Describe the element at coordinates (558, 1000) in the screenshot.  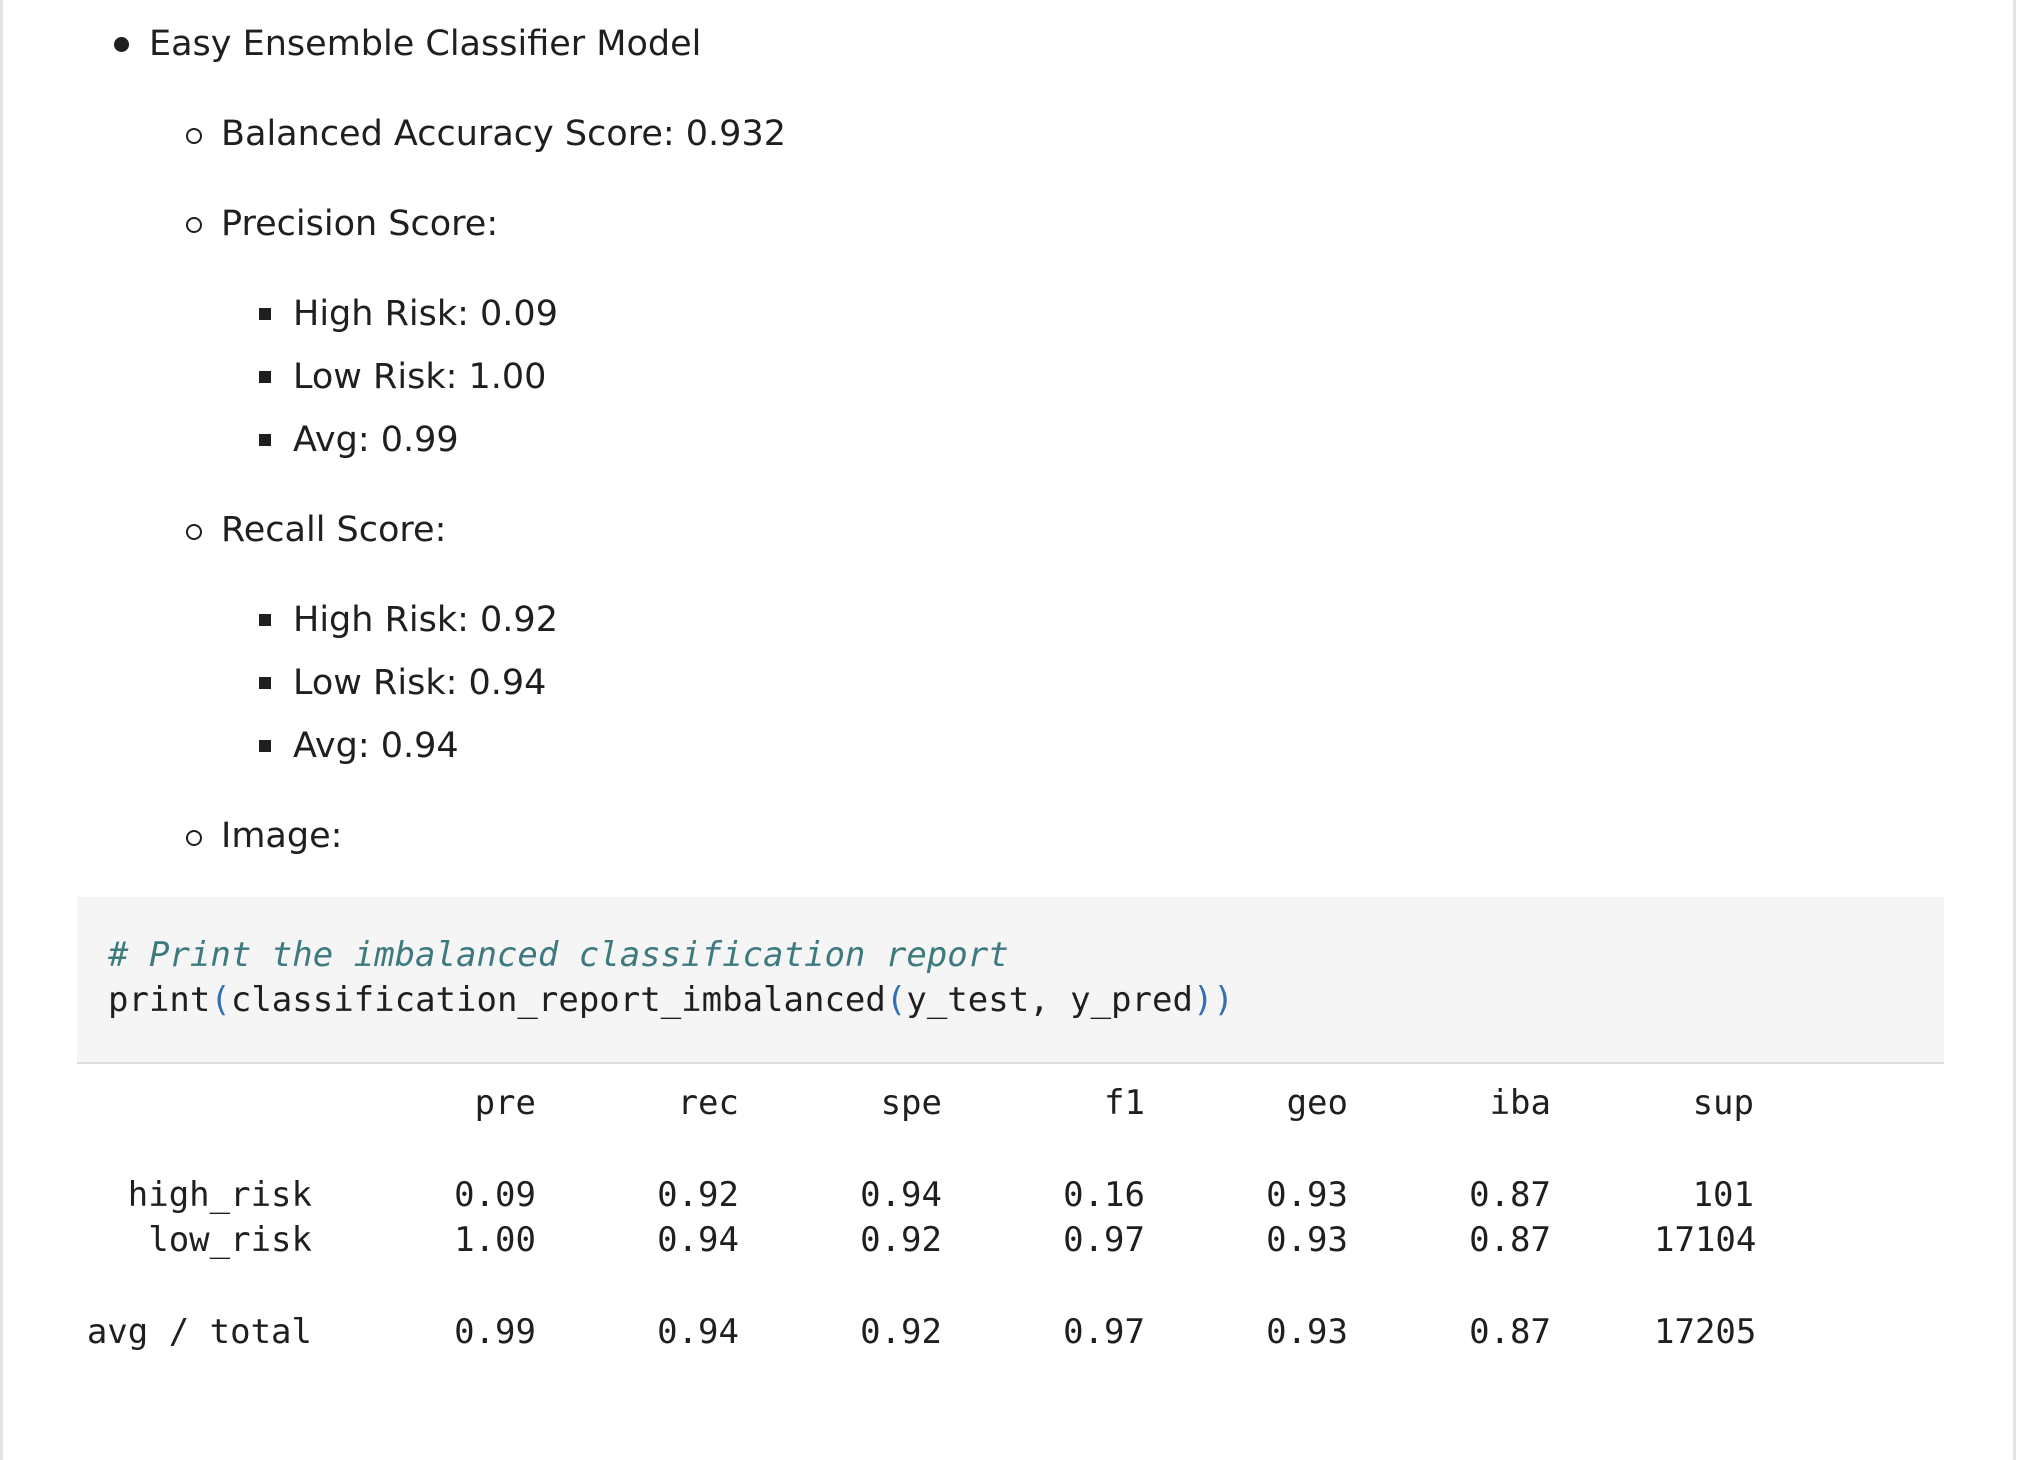
I see `code-report-fn: classification_report_imbalanced` at that location.